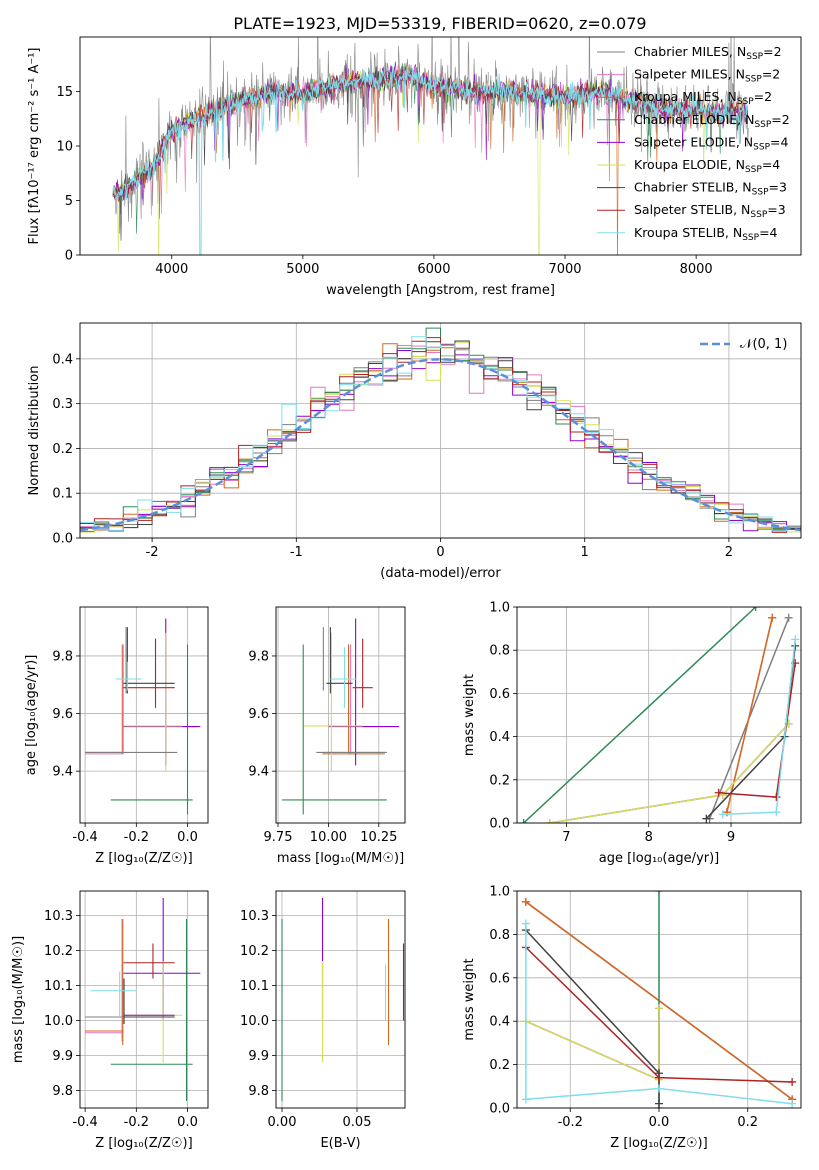 This screenshot has height=1170, width=819. Describe the element at coordinates (708, 53) in the screenshot. I see `legend-label: Chabrier MILES, NSSP=2` at that location.